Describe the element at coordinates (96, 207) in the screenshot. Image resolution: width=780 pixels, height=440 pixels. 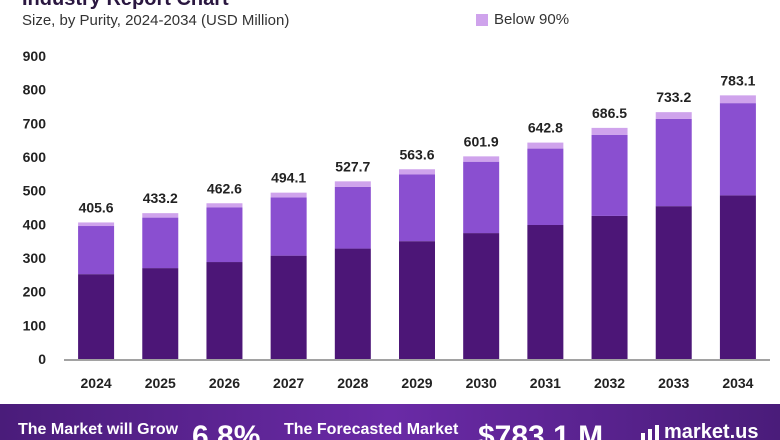
I see `bar-total-label: 405.6` at that location.